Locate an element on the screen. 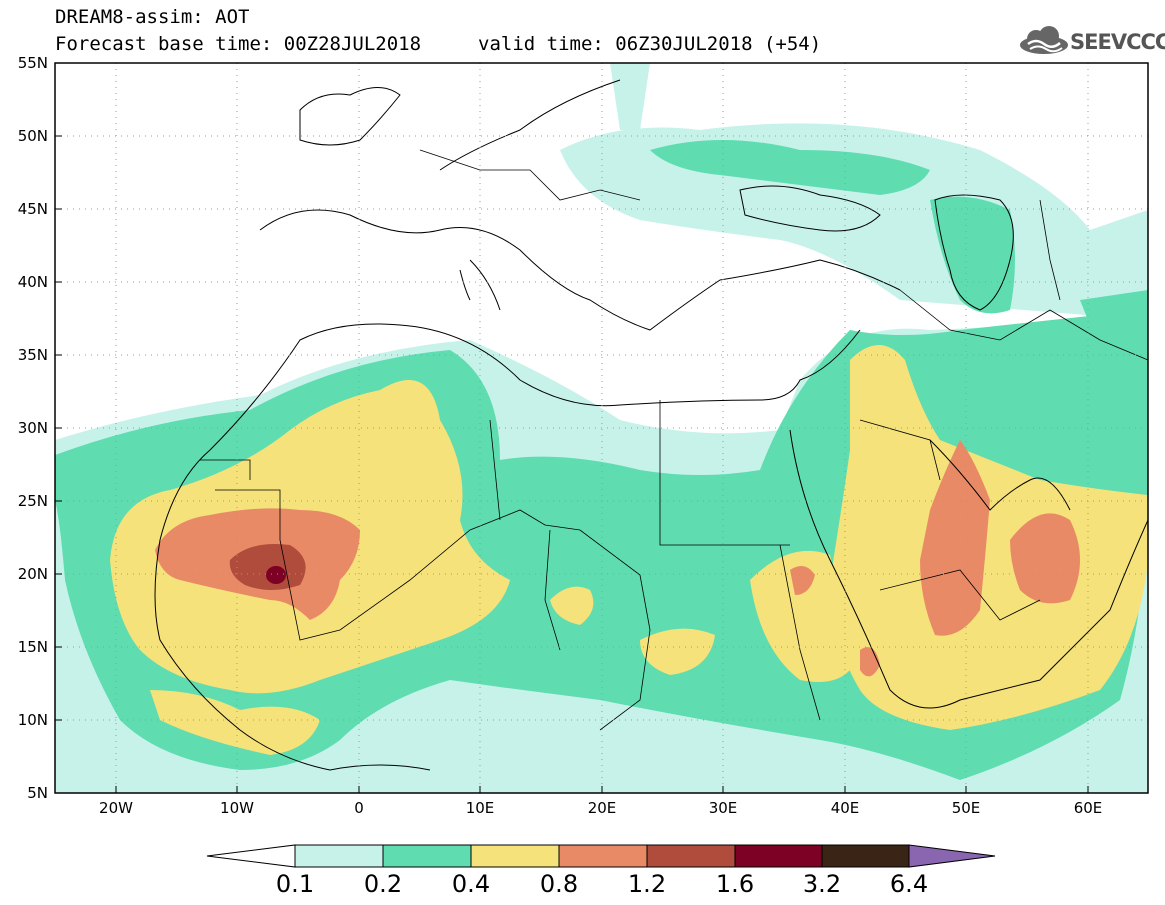  colorbar is located at coordinates (601, 856).